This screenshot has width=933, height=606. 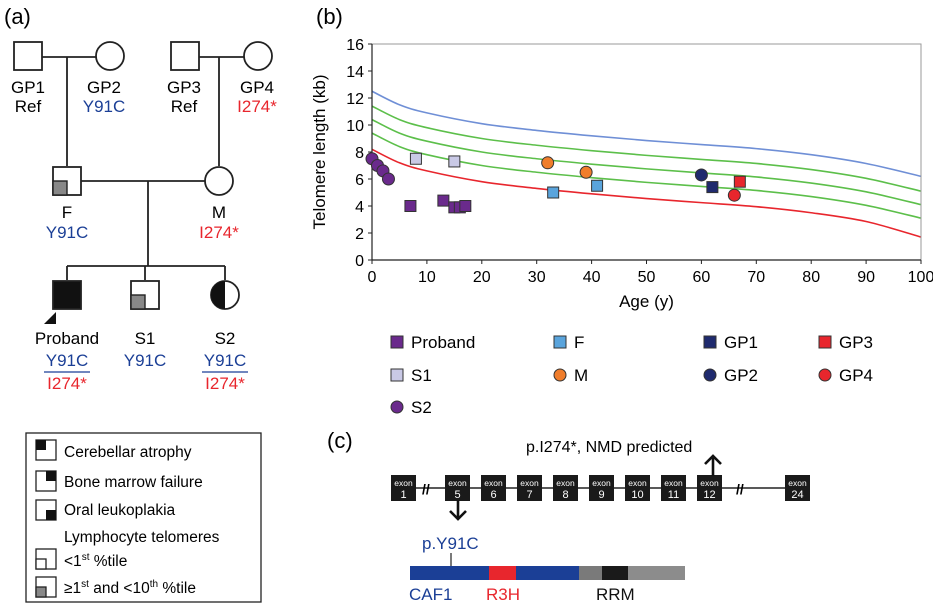 I want to click on exon-number: 24, so click(x=797, y=495).